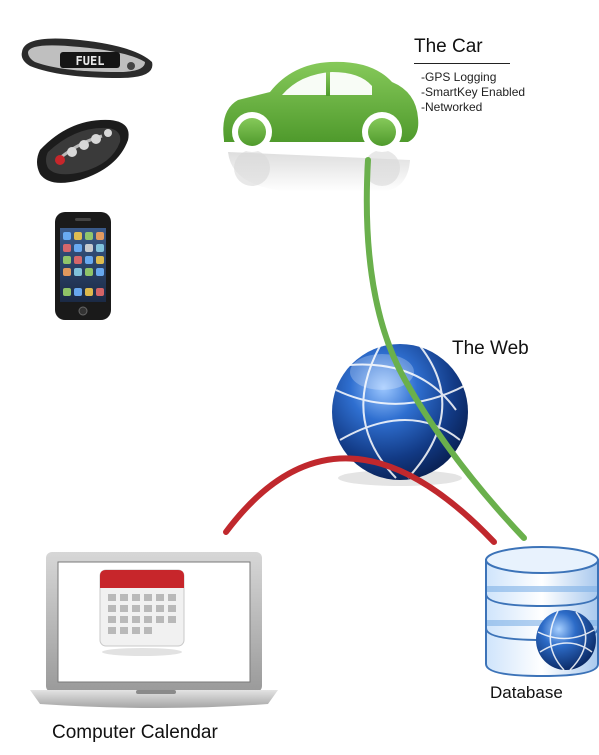 The height and width of the screenshot is (755, 599). Describe the element at coordinates (452, 107) in the screenshot. I see `car-feature-item: -Networked` at that location.